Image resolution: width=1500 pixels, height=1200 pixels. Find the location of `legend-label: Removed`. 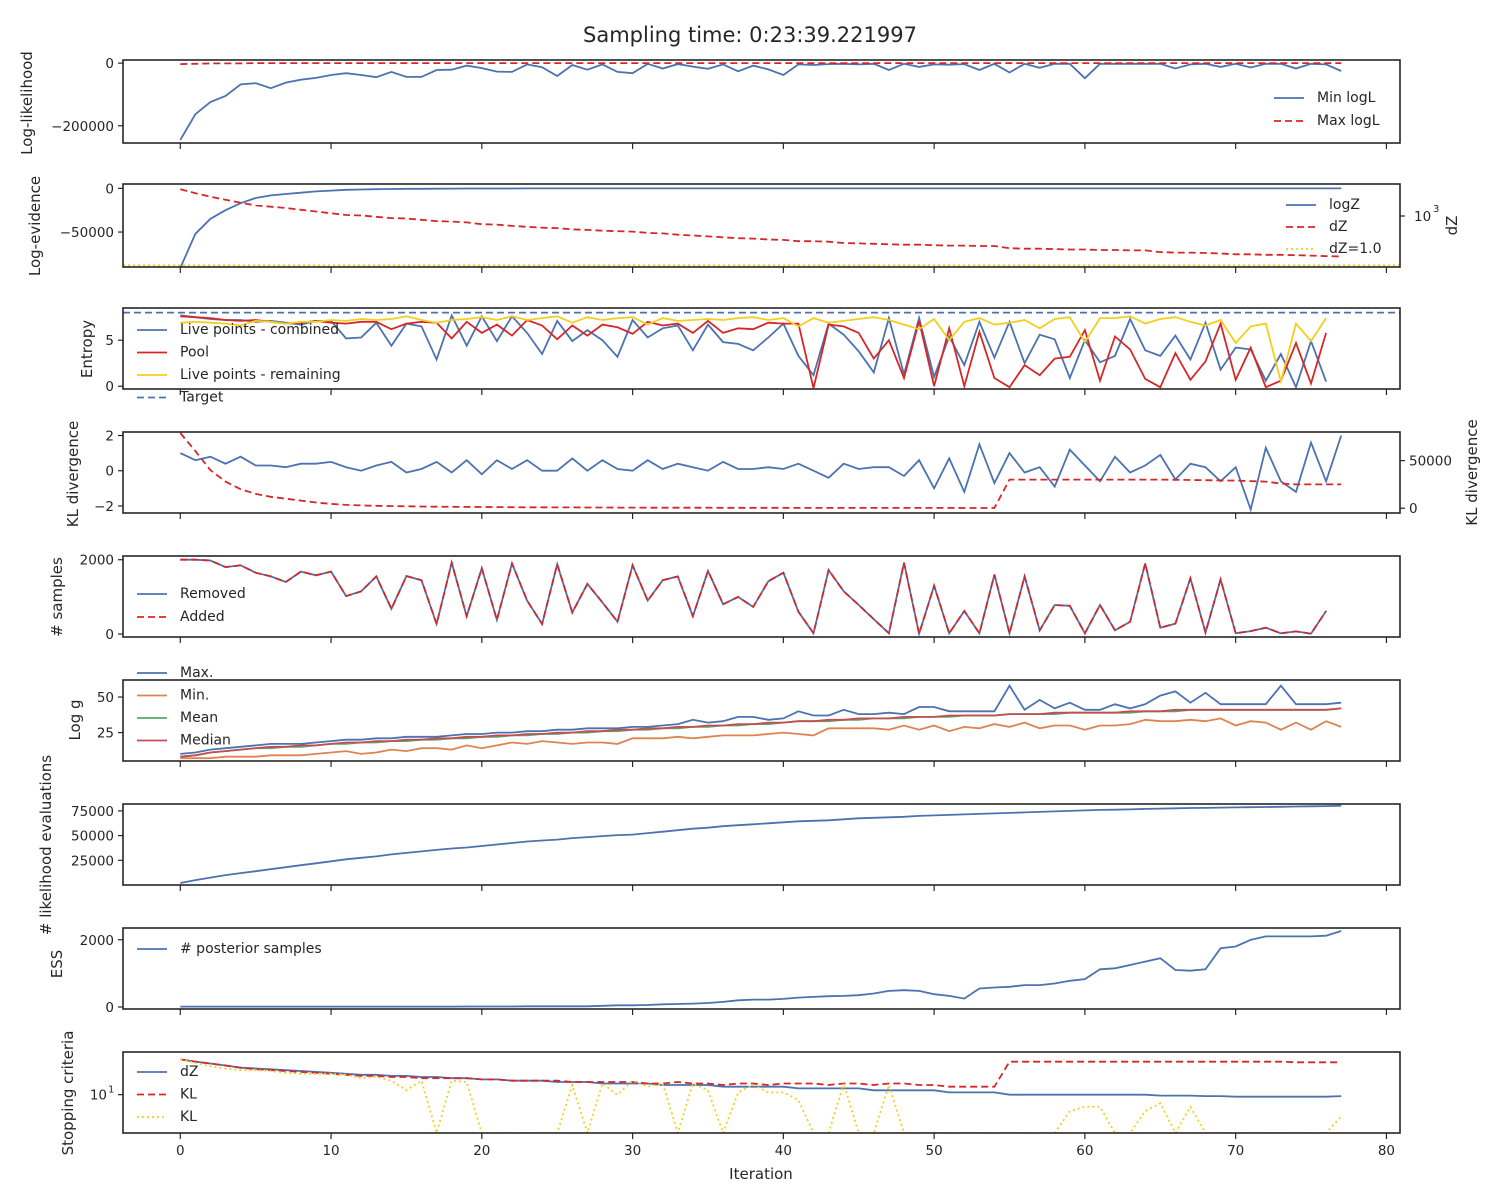

legend-label: Removed is located at coordinates (213, 594).